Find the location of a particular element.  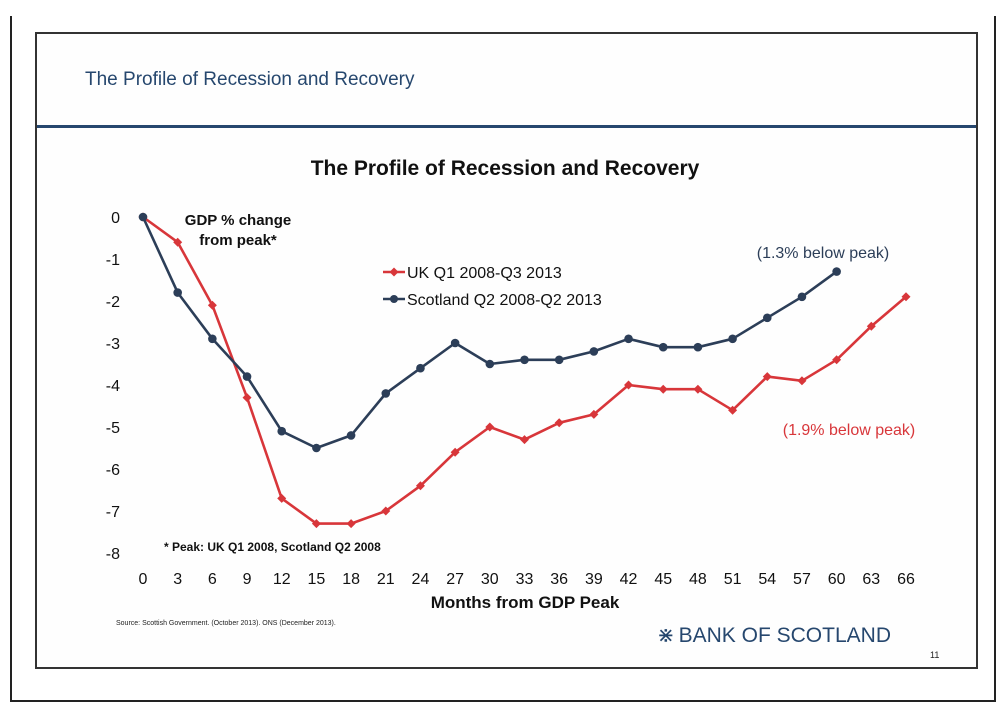

y-tick-label: -1 is located at coordinates (113, 260).